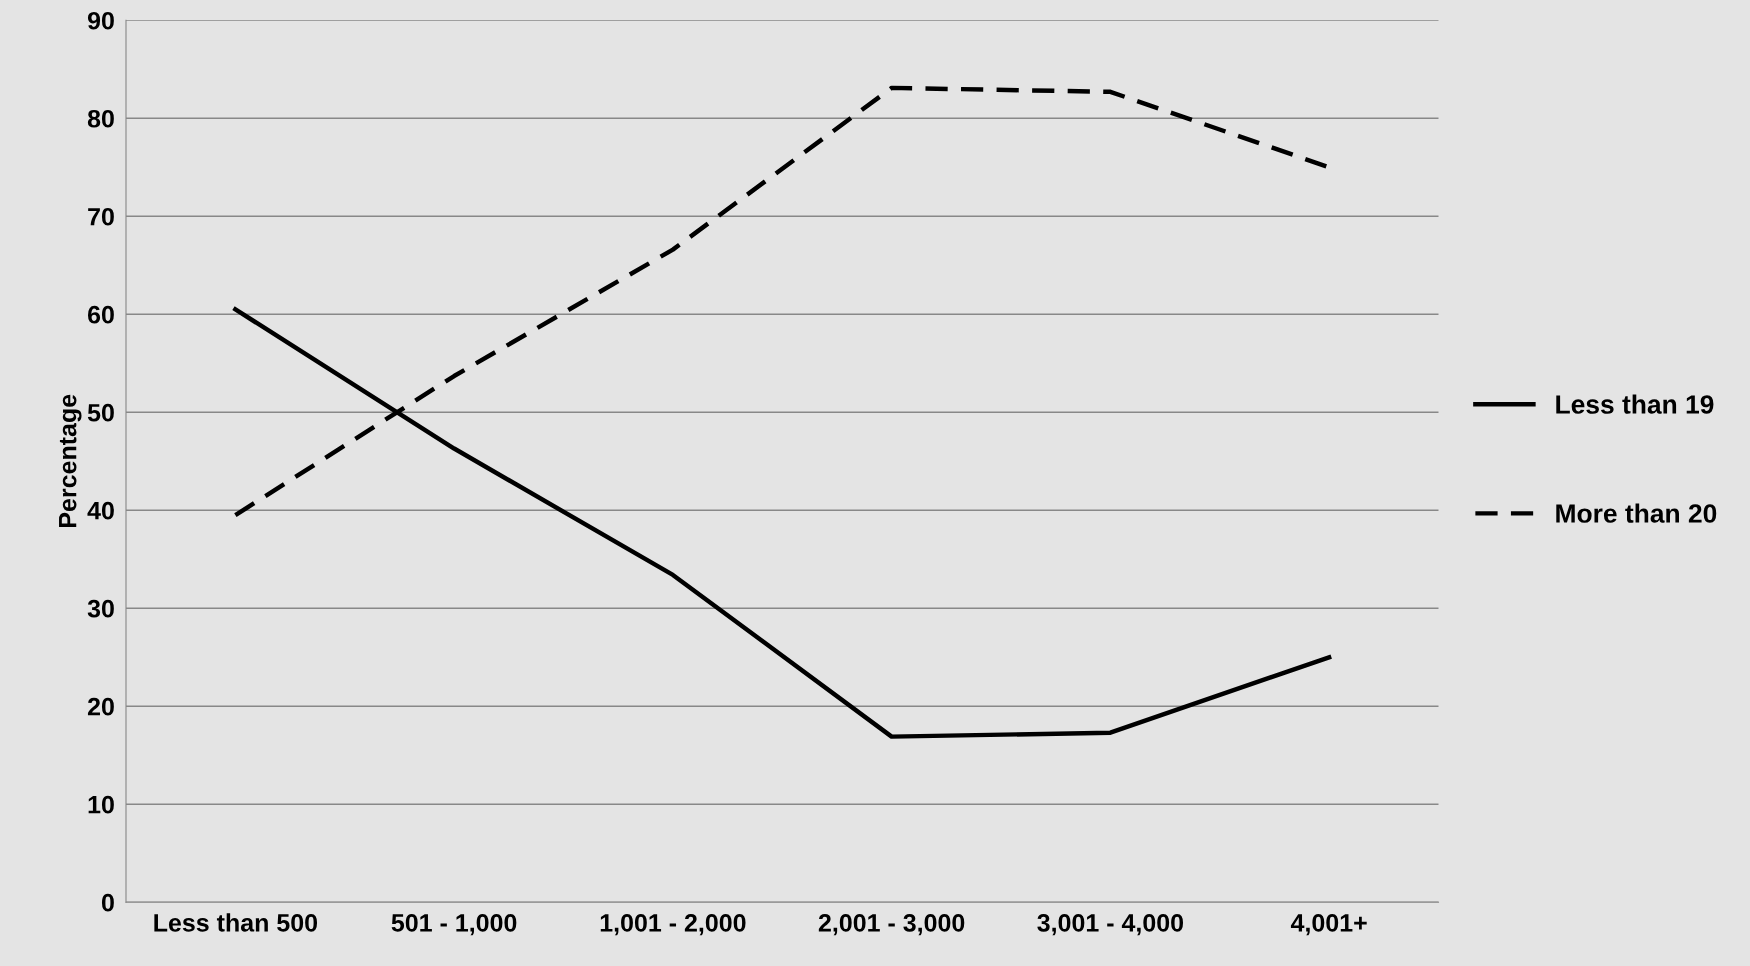 The width and height of the screenshot is (1750, 966). What do you see at coordinates (891, 925) in the screenshot?
I see `x-tick-label: 2,001 - 3,000` at bounding box center [891, 925].